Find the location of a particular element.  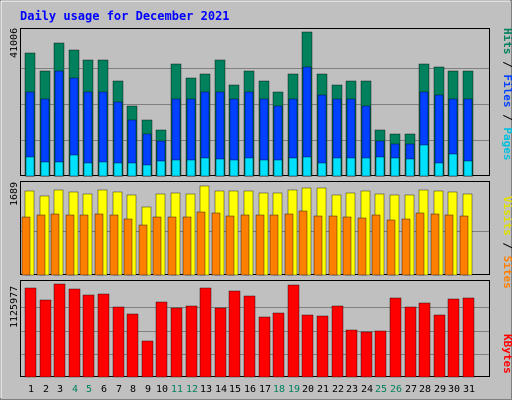

x-tick-label-5: 5 is located at coordinates (89, 389).